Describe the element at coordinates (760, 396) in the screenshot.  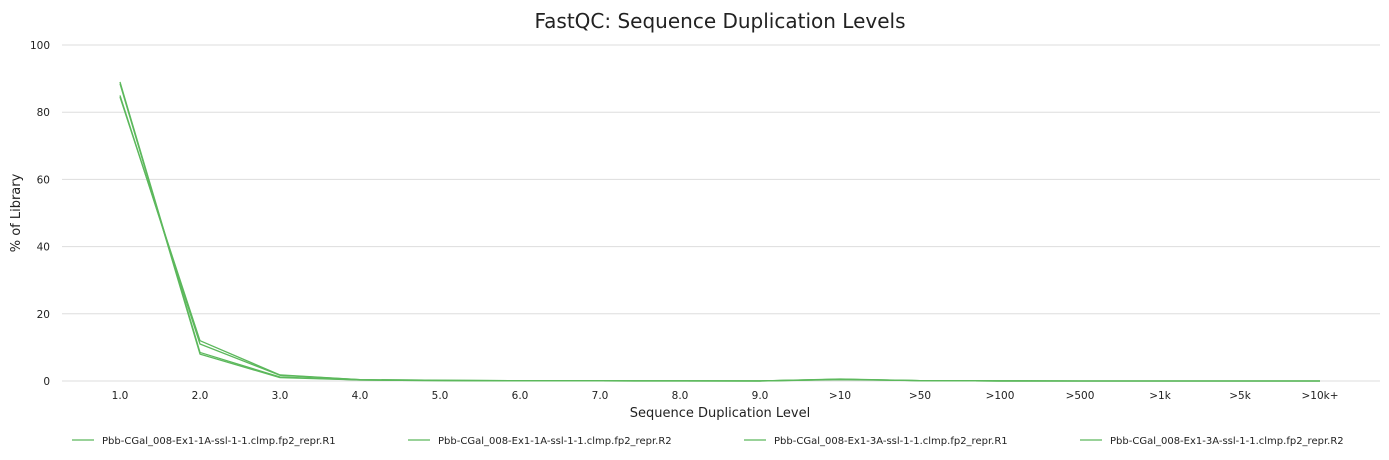
I see `x-tick-label: 9.0` at that location.